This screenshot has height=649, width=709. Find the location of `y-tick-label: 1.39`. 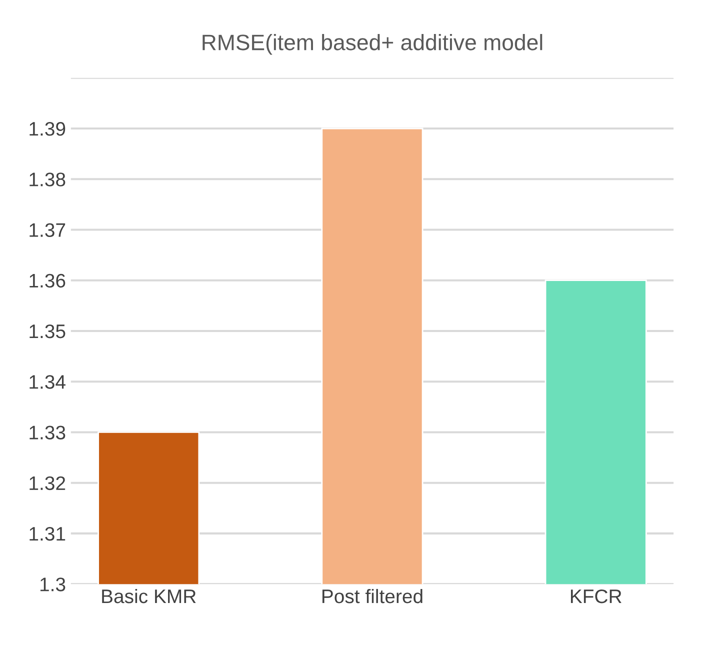

y-tick-label: 1.39 is located at coordinates (48, 129).